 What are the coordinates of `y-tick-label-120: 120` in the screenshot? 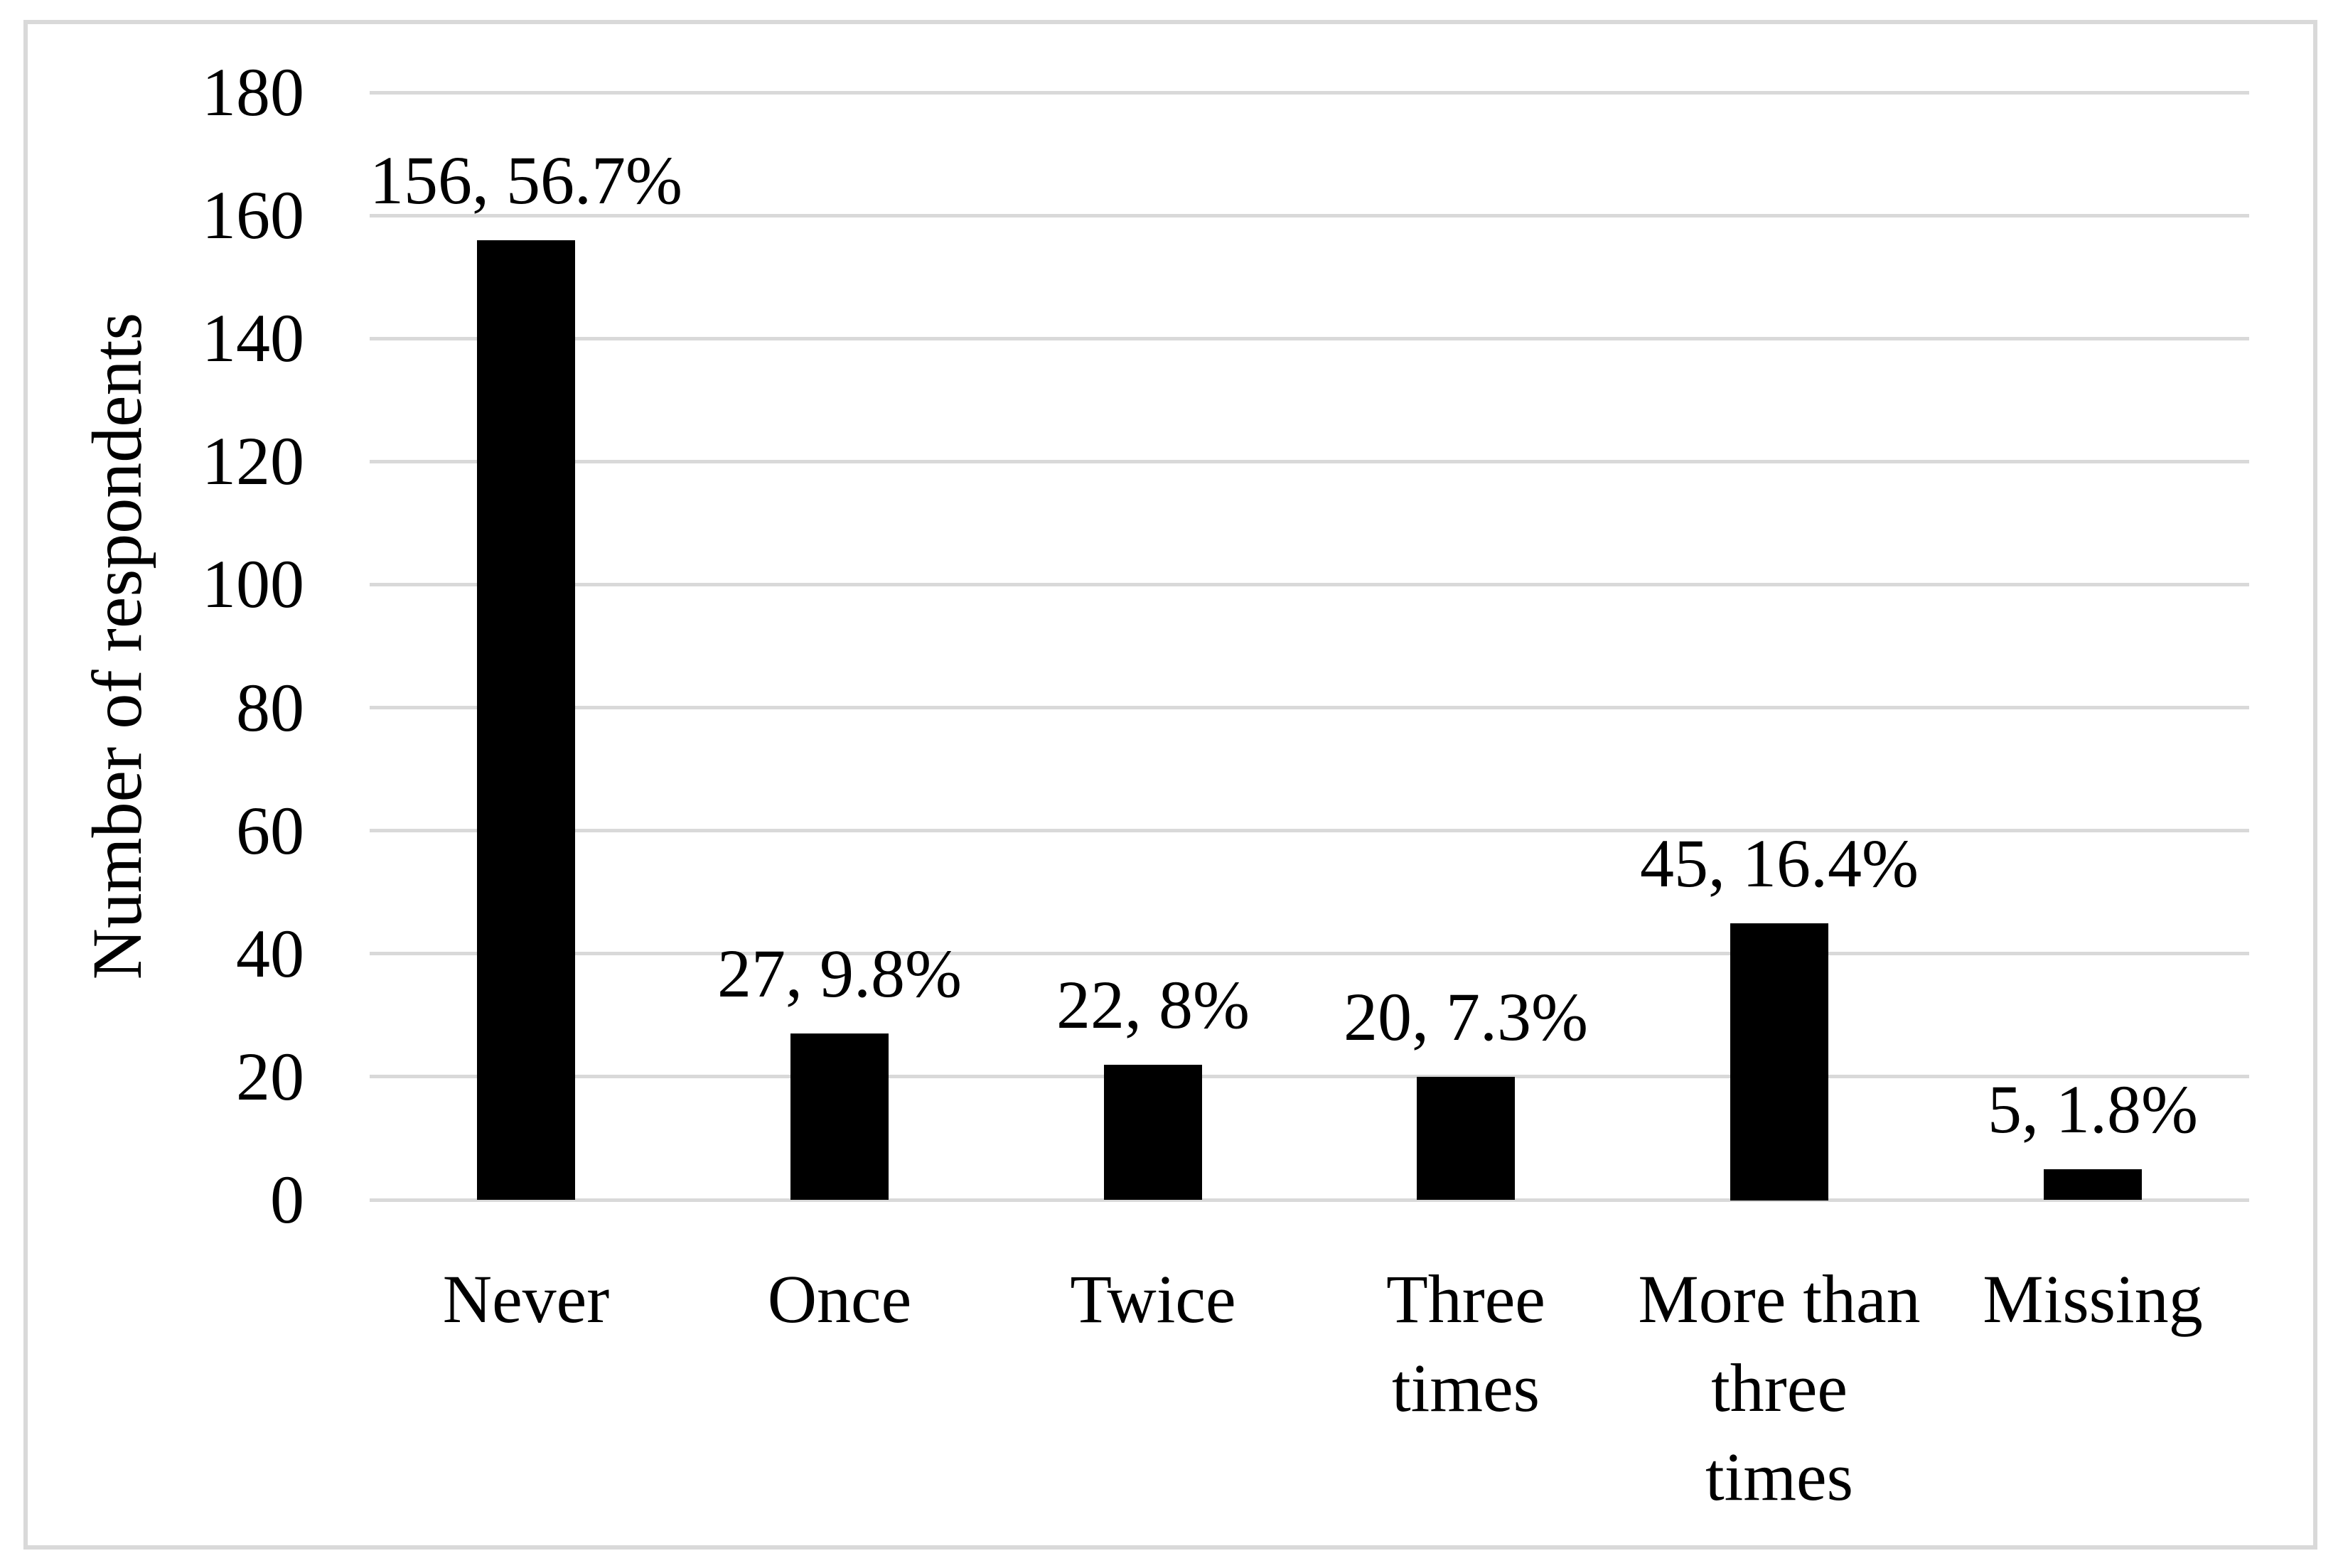 It's located at (253, 461).